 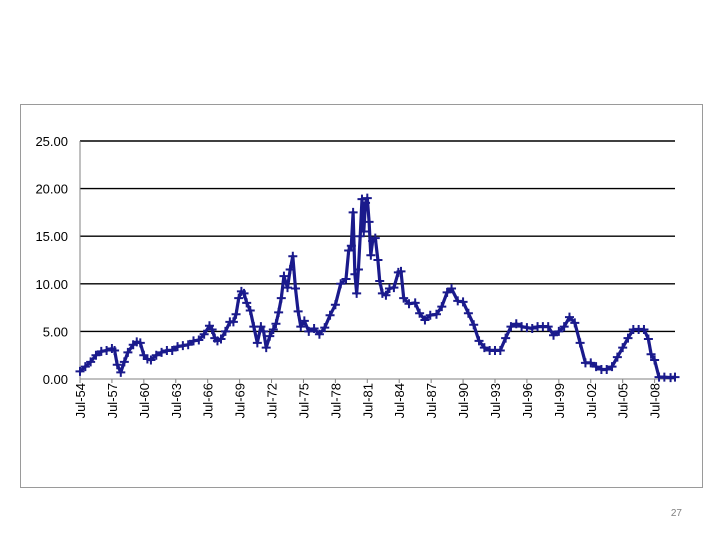 What do you see at coordinates (623, 400) in the screenshot?
I see `x-tick-label: Jul-05` at bounding box center [623, 400].